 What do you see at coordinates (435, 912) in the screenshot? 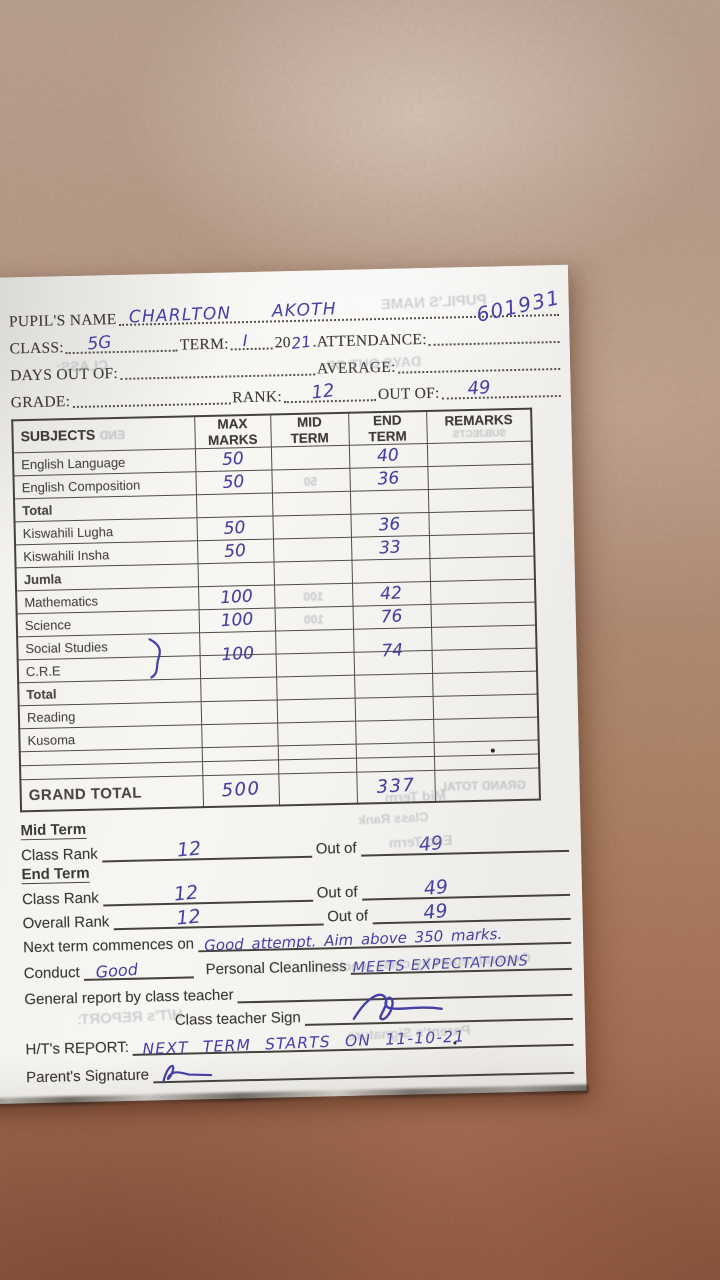
I see `overall-out-of-handwritten: 49` at bounding box center [435, 912].